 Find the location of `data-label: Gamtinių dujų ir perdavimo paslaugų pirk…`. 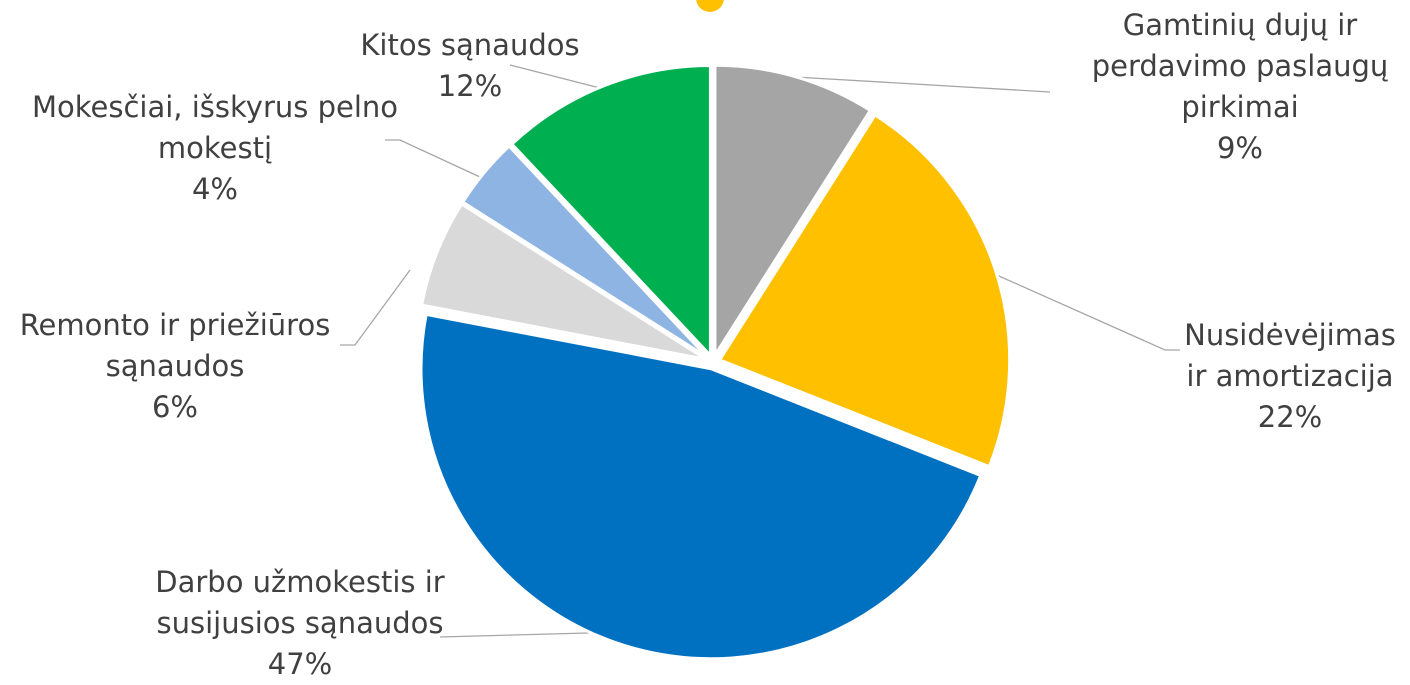

data-label: Gamtinių dujų ir perdavimo paslaugų pirk… is located at coordinates (1240, 87).